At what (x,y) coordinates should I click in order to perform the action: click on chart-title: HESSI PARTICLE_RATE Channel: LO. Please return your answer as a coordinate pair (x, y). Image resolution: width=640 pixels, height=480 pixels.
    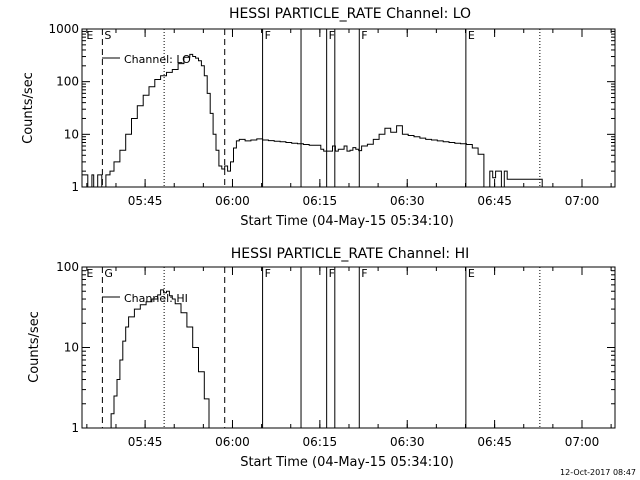
    Looking at the image, I should click on (350, 14).